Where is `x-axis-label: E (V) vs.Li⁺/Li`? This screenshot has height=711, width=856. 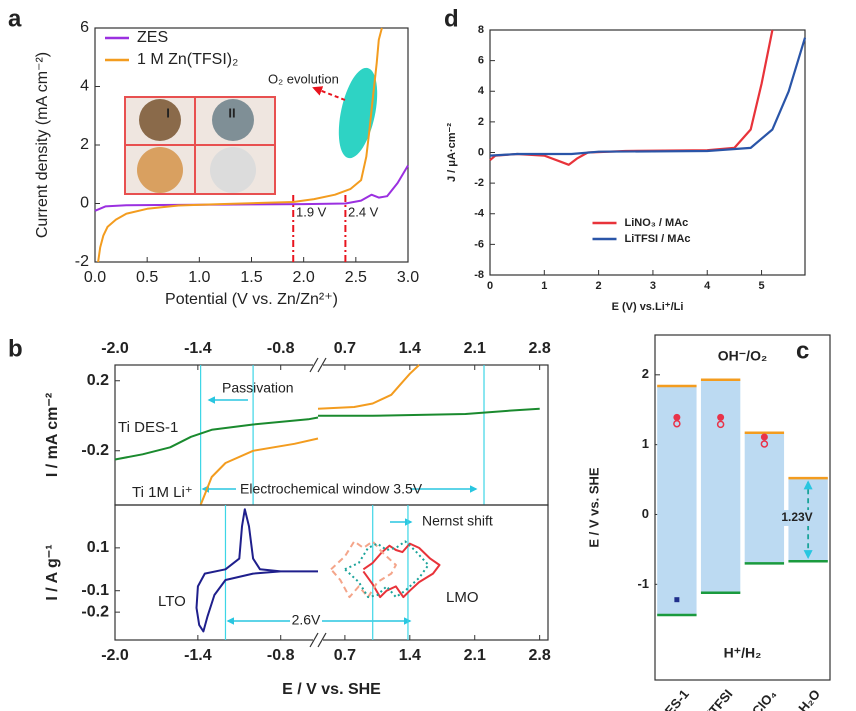 x-axis-label: E (V) vs.Li⁺/Li is located at coordinates (648, 307).